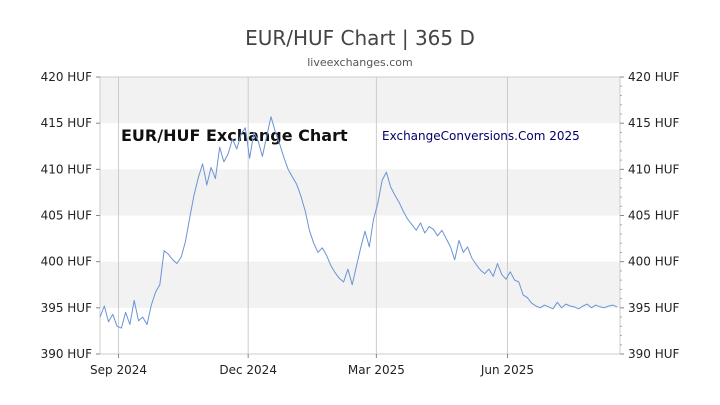  I want to click on y-tick-label-left: 390 HUF, so click(67, 354).